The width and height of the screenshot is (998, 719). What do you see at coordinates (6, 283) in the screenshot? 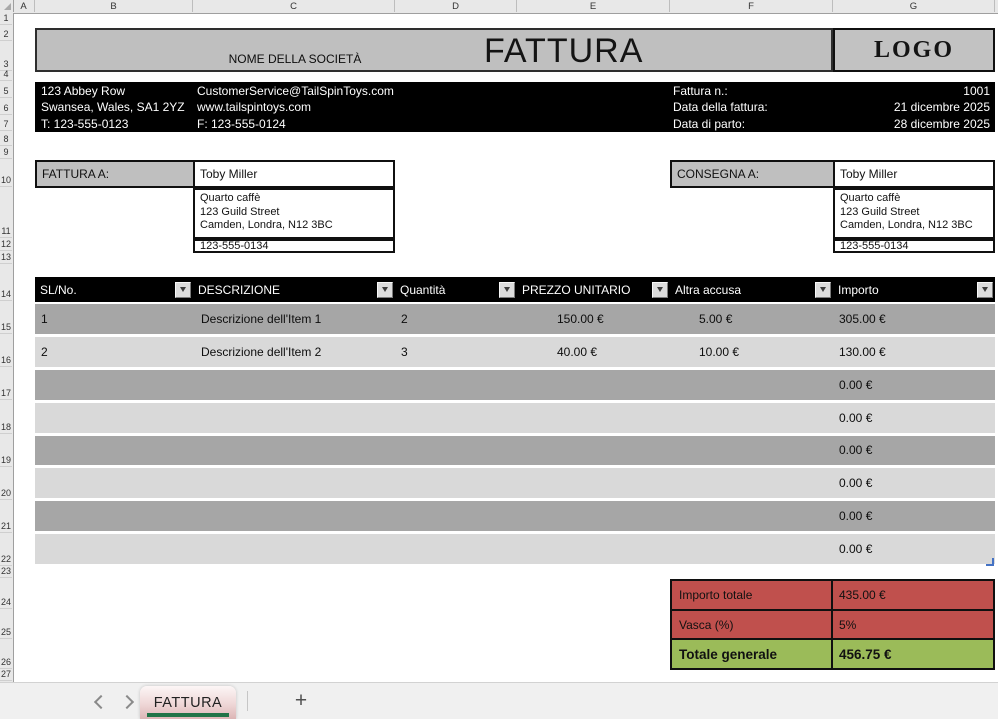
I see `row-header-14: 14` at bounding box center [6, 283].